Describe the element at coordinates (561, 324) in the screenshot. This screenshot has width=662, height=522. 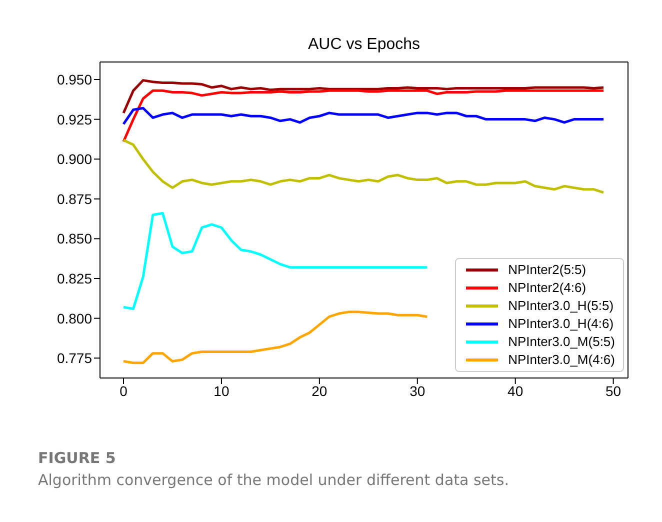
I see `legend-label: NPInter3.0_H(4:6)` at that location.